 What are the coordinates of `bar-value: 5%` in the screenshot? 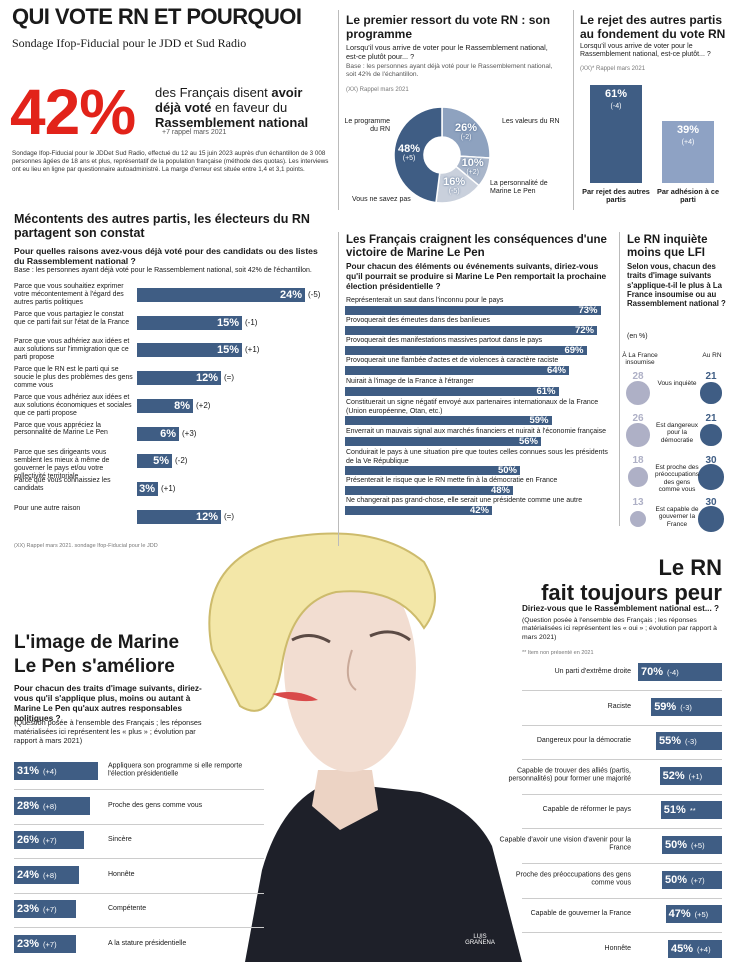 It's located at (161, 461).